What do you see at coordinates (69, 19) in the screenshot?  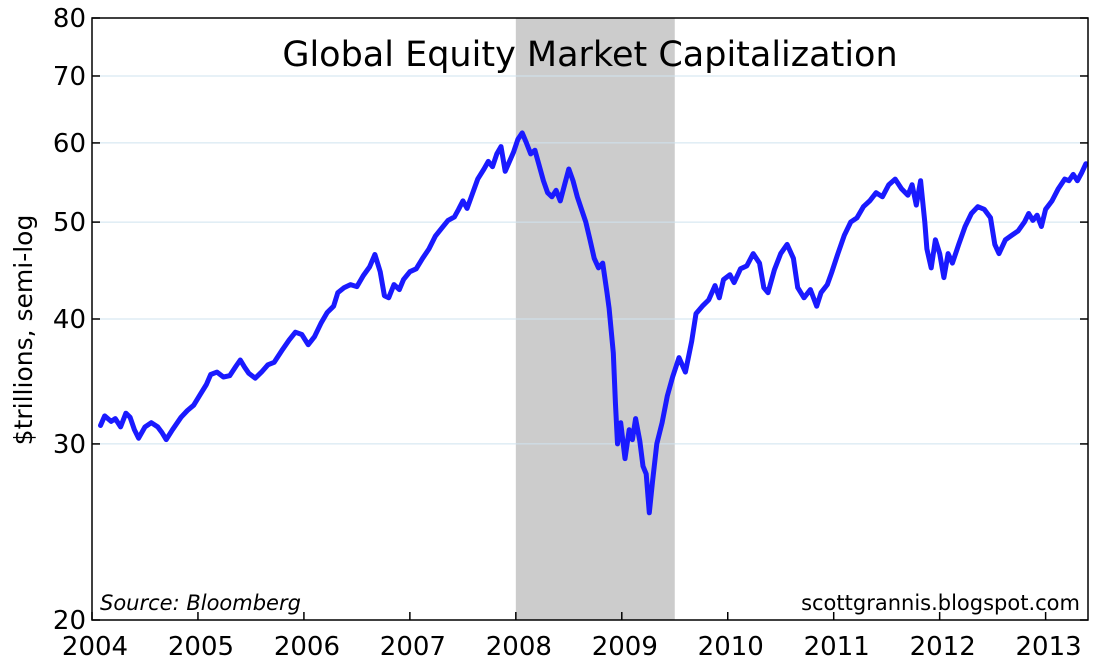 I see `y-tick-label: 80` at bounding box center [69, 19].